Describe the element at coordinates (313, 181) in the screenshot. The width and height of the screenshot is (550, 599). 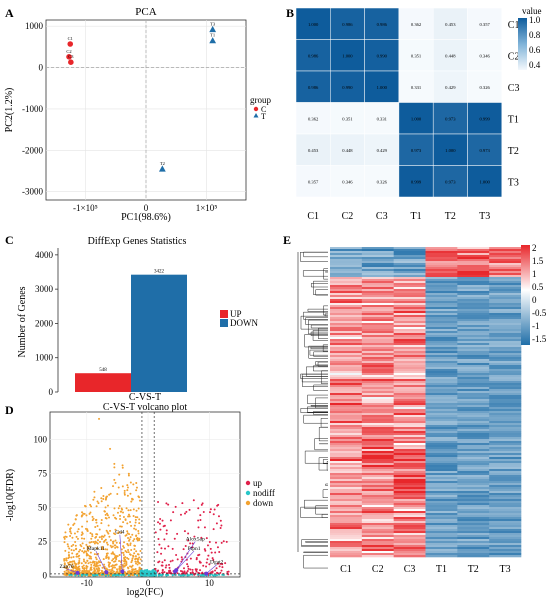
I see `correlation-cell-value: 0.357` at that location.